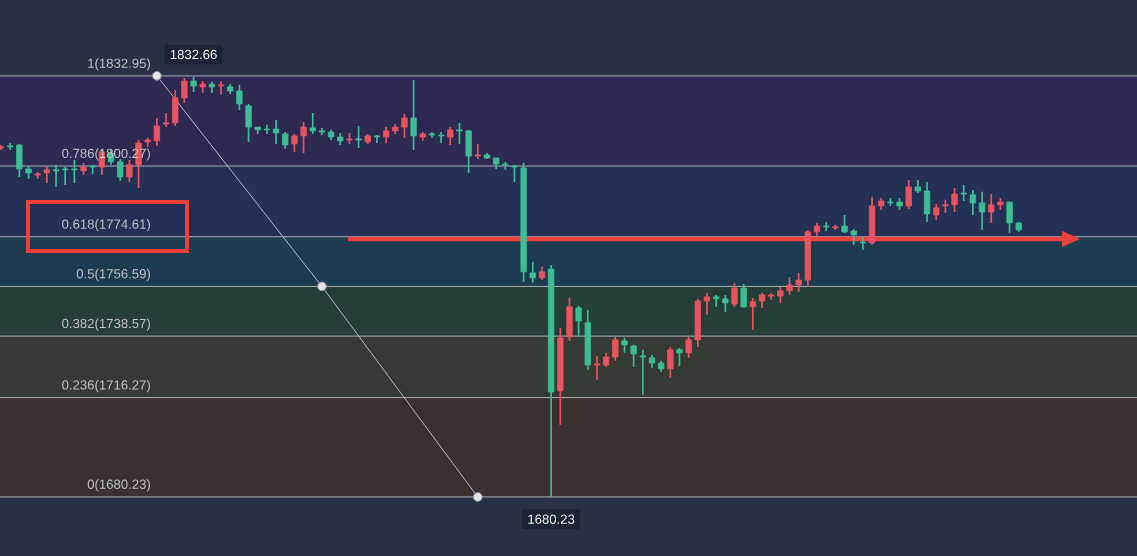 The width and height of the screenshot is (1137, 556). I want to click on ref-line-label: 0.382(1738.57), so click(106, 324).